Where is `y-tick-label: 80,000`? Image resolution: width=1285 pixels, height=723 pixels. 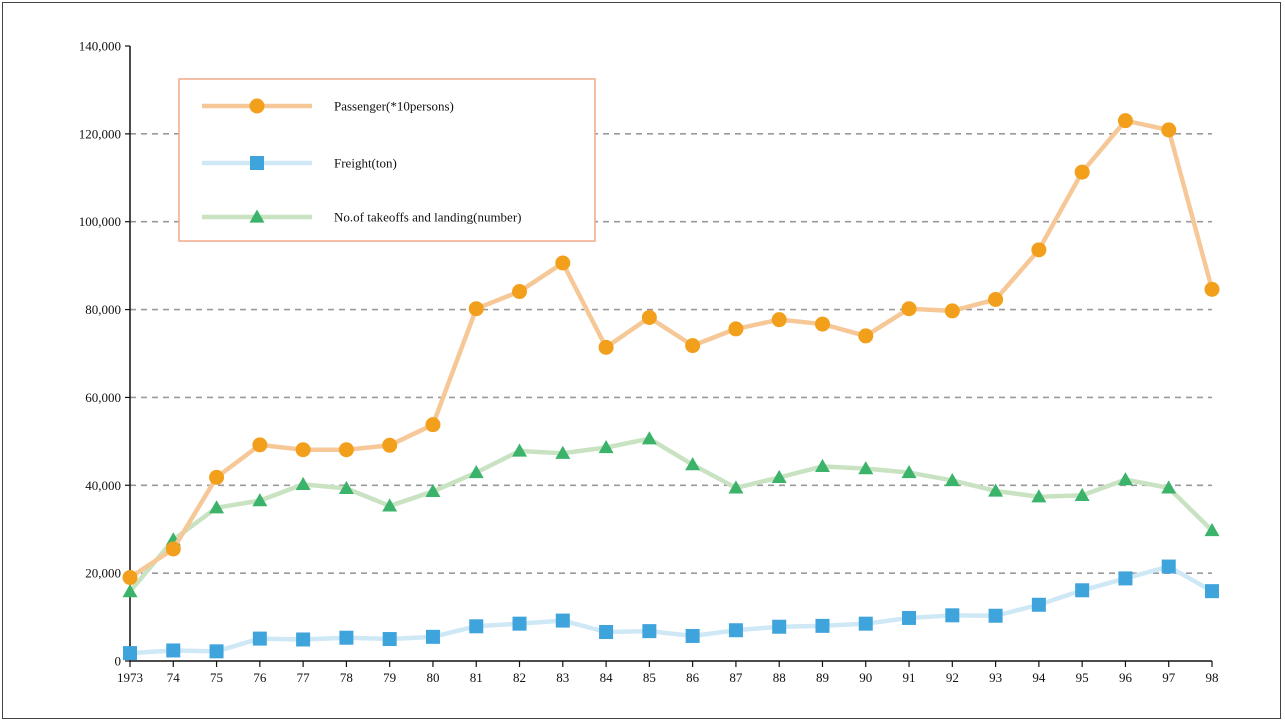
y-tick-label: 80,000 is located at coordinates (103, 309).